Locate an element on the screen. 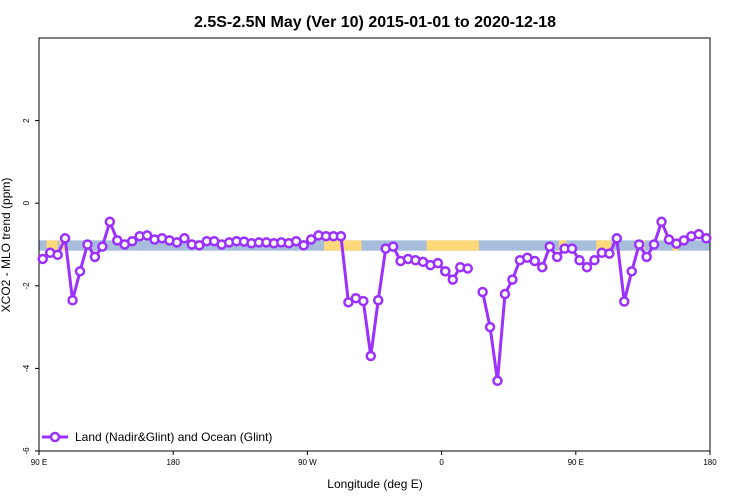  y-tick-label: -4 is located at coordinates (26, 368).